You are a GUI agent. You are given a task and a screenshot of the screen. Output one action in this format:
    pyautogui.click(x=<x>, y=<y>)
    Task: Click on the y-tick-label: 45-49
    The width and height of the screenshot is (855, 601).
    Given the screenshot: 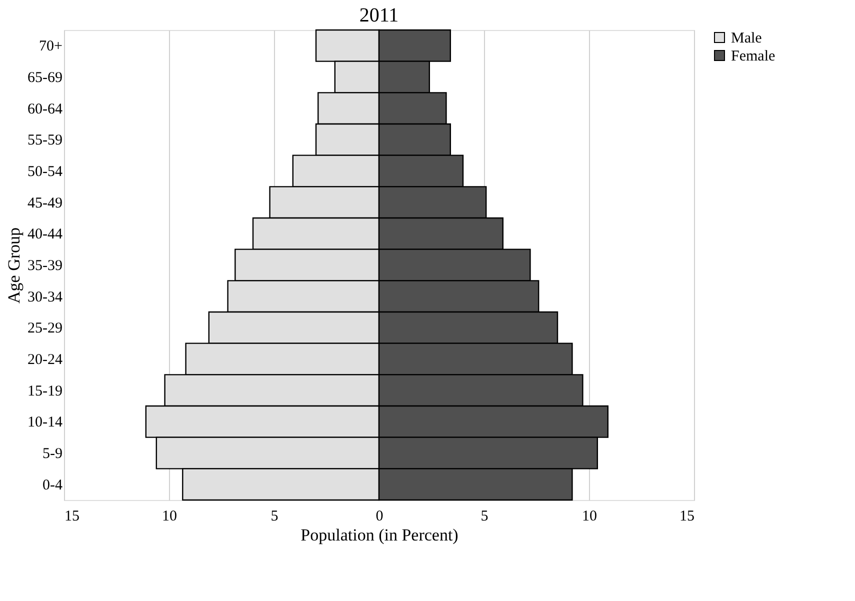 What is the action you would take?
    pyautogui.click(x=45, y=203)
    